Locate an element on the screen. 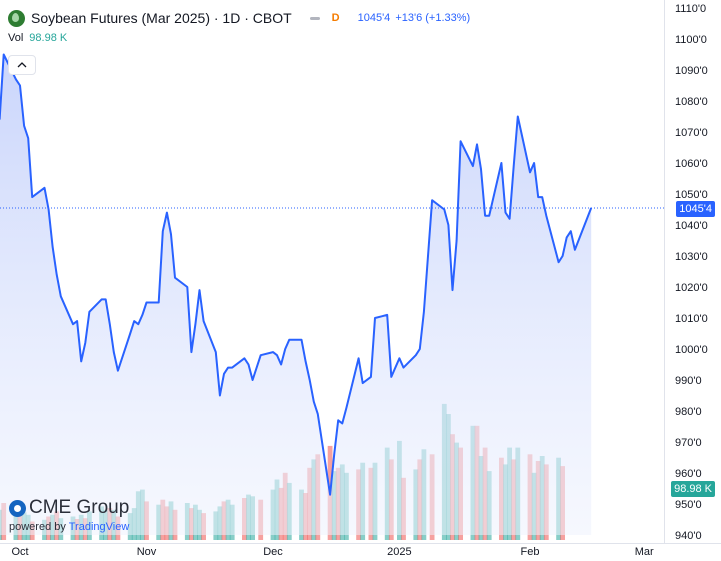 This screenshot has height=561, width=721. time-tick-label: Dec is located at coordinates (273, 552).